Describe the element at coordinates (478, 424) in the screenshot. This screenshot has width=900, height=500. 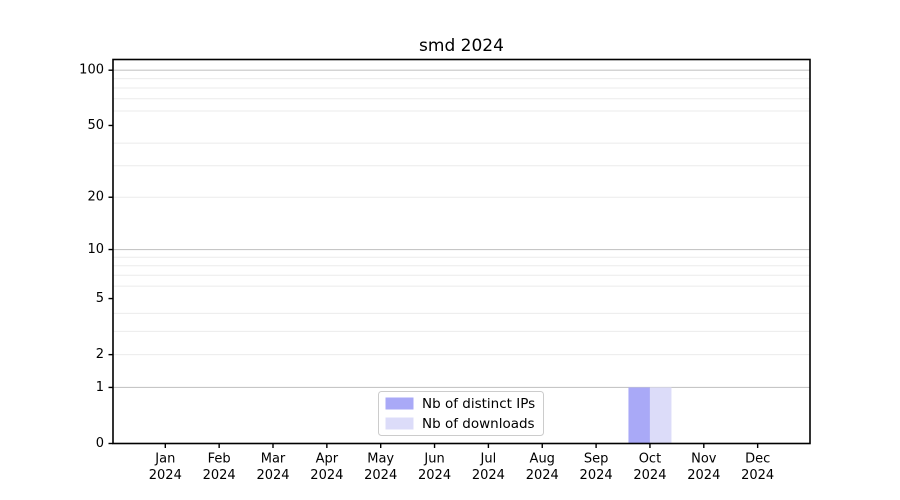
I see `legend-label: Nb of downloads` at that location.